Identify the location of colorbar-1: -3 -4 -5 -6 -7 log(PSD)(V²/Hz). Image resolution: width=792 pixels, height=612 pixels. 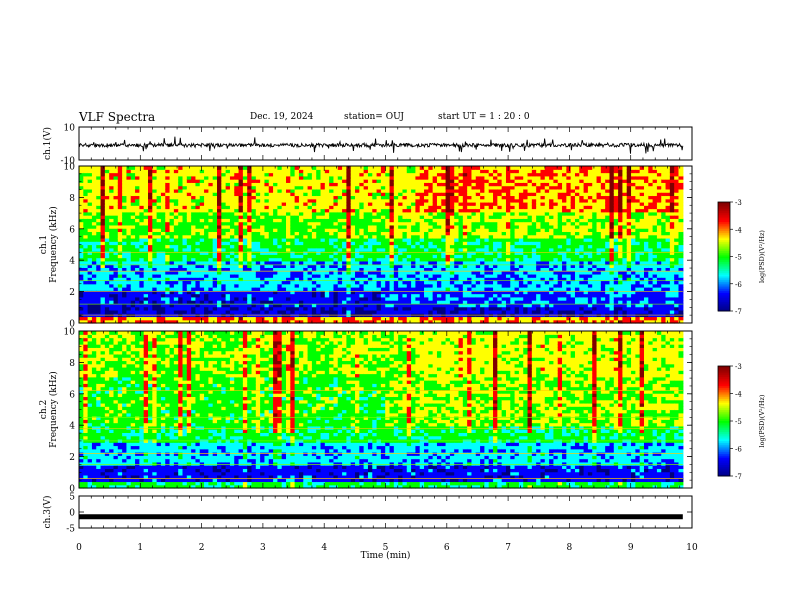
(741, 257).